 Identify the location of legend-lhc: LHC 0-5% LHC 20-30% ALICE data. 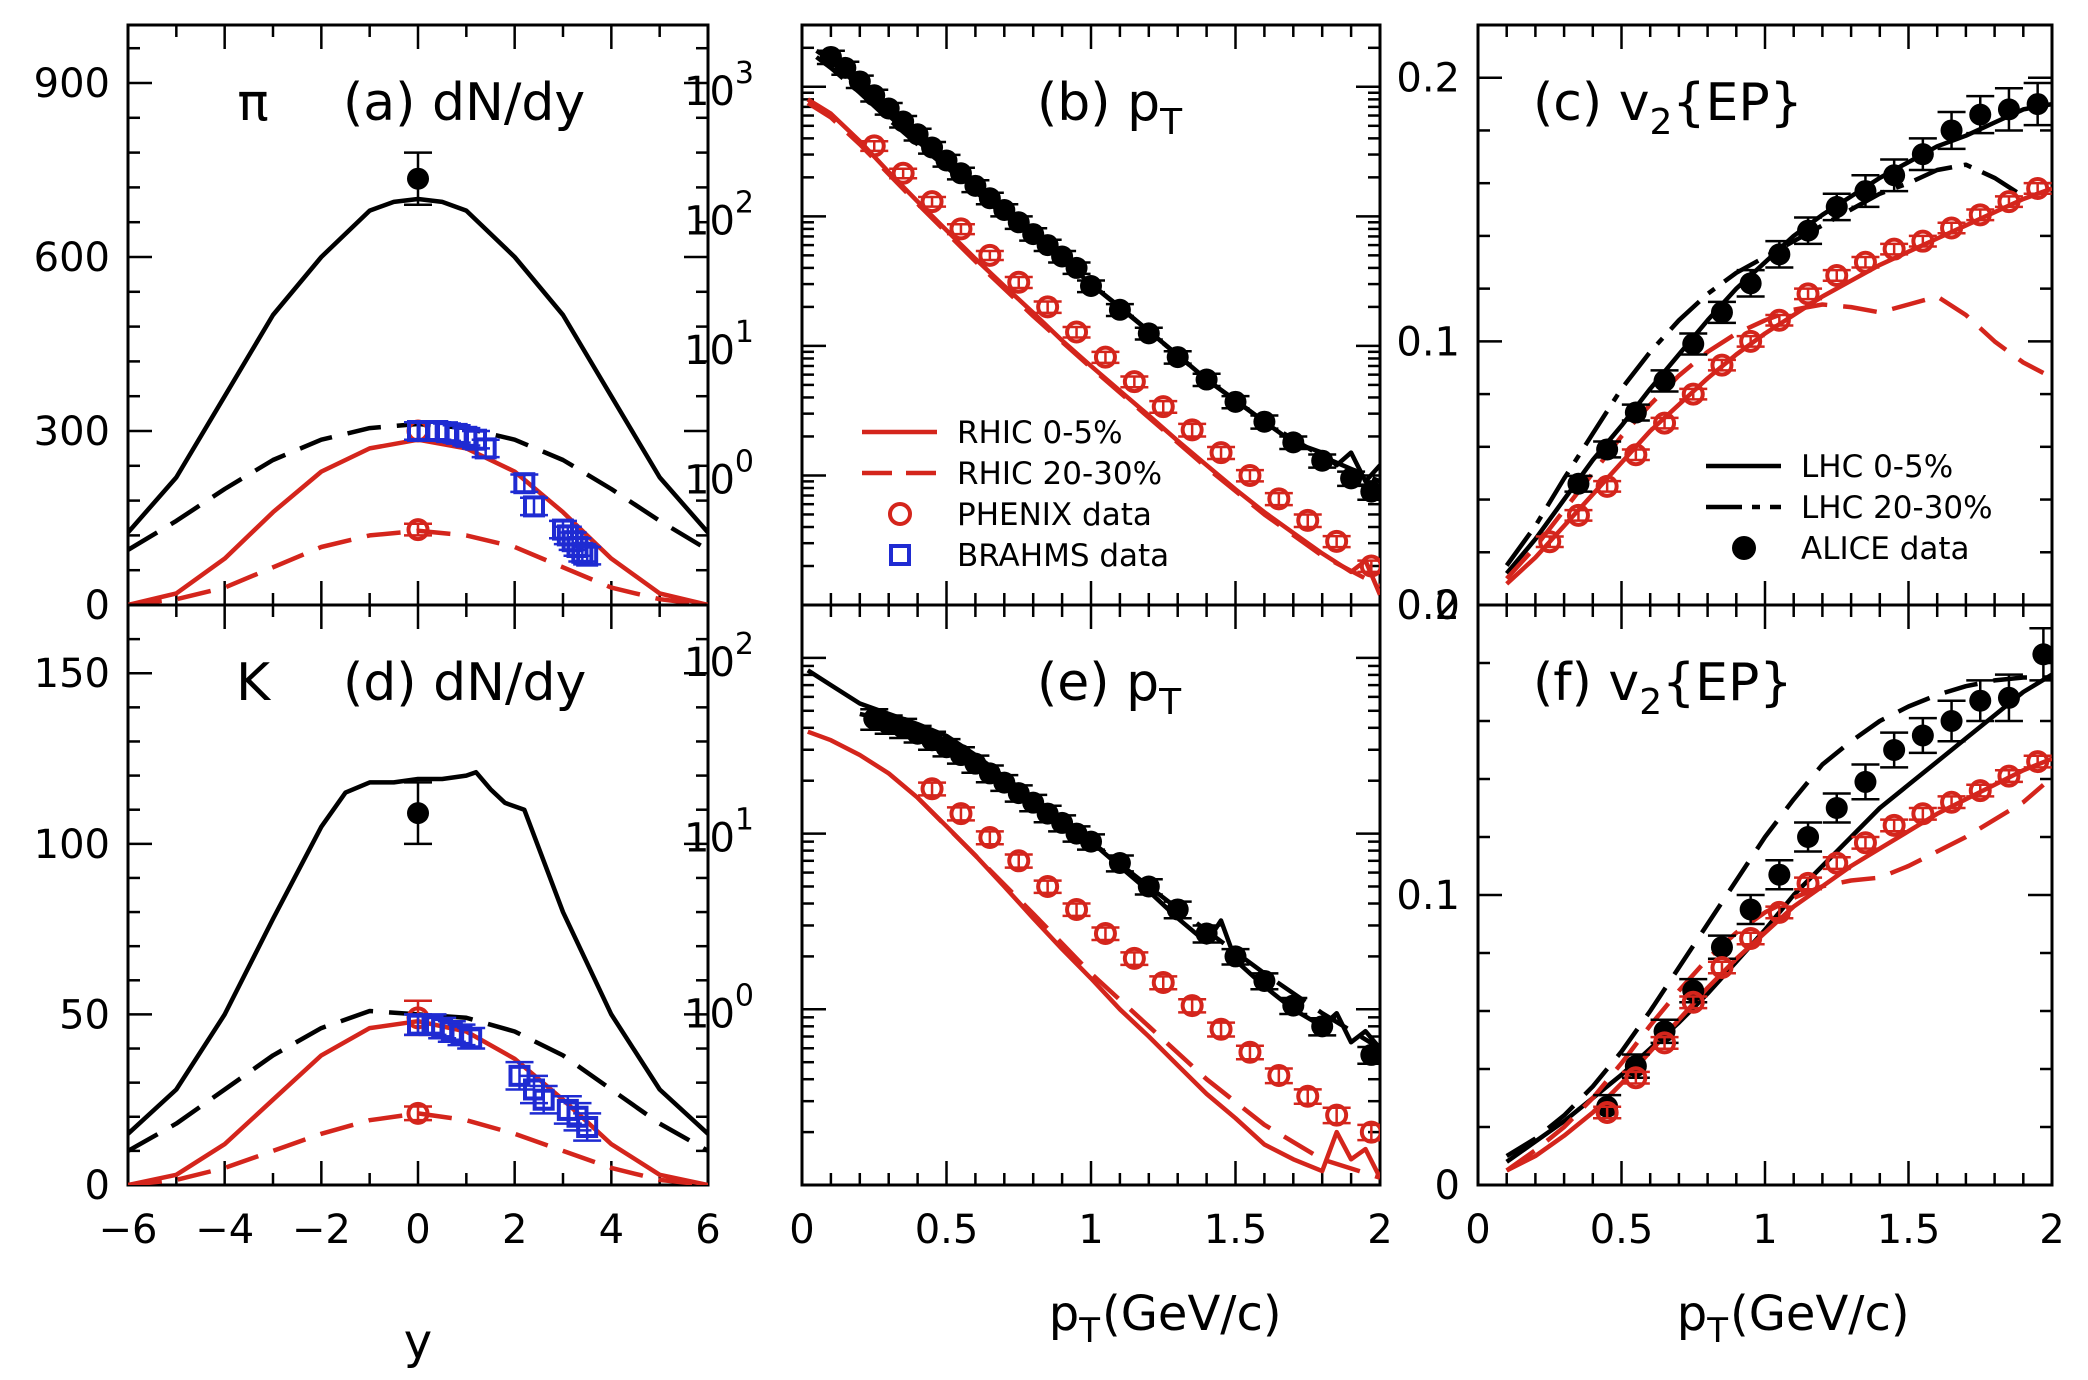
(1849, 508).